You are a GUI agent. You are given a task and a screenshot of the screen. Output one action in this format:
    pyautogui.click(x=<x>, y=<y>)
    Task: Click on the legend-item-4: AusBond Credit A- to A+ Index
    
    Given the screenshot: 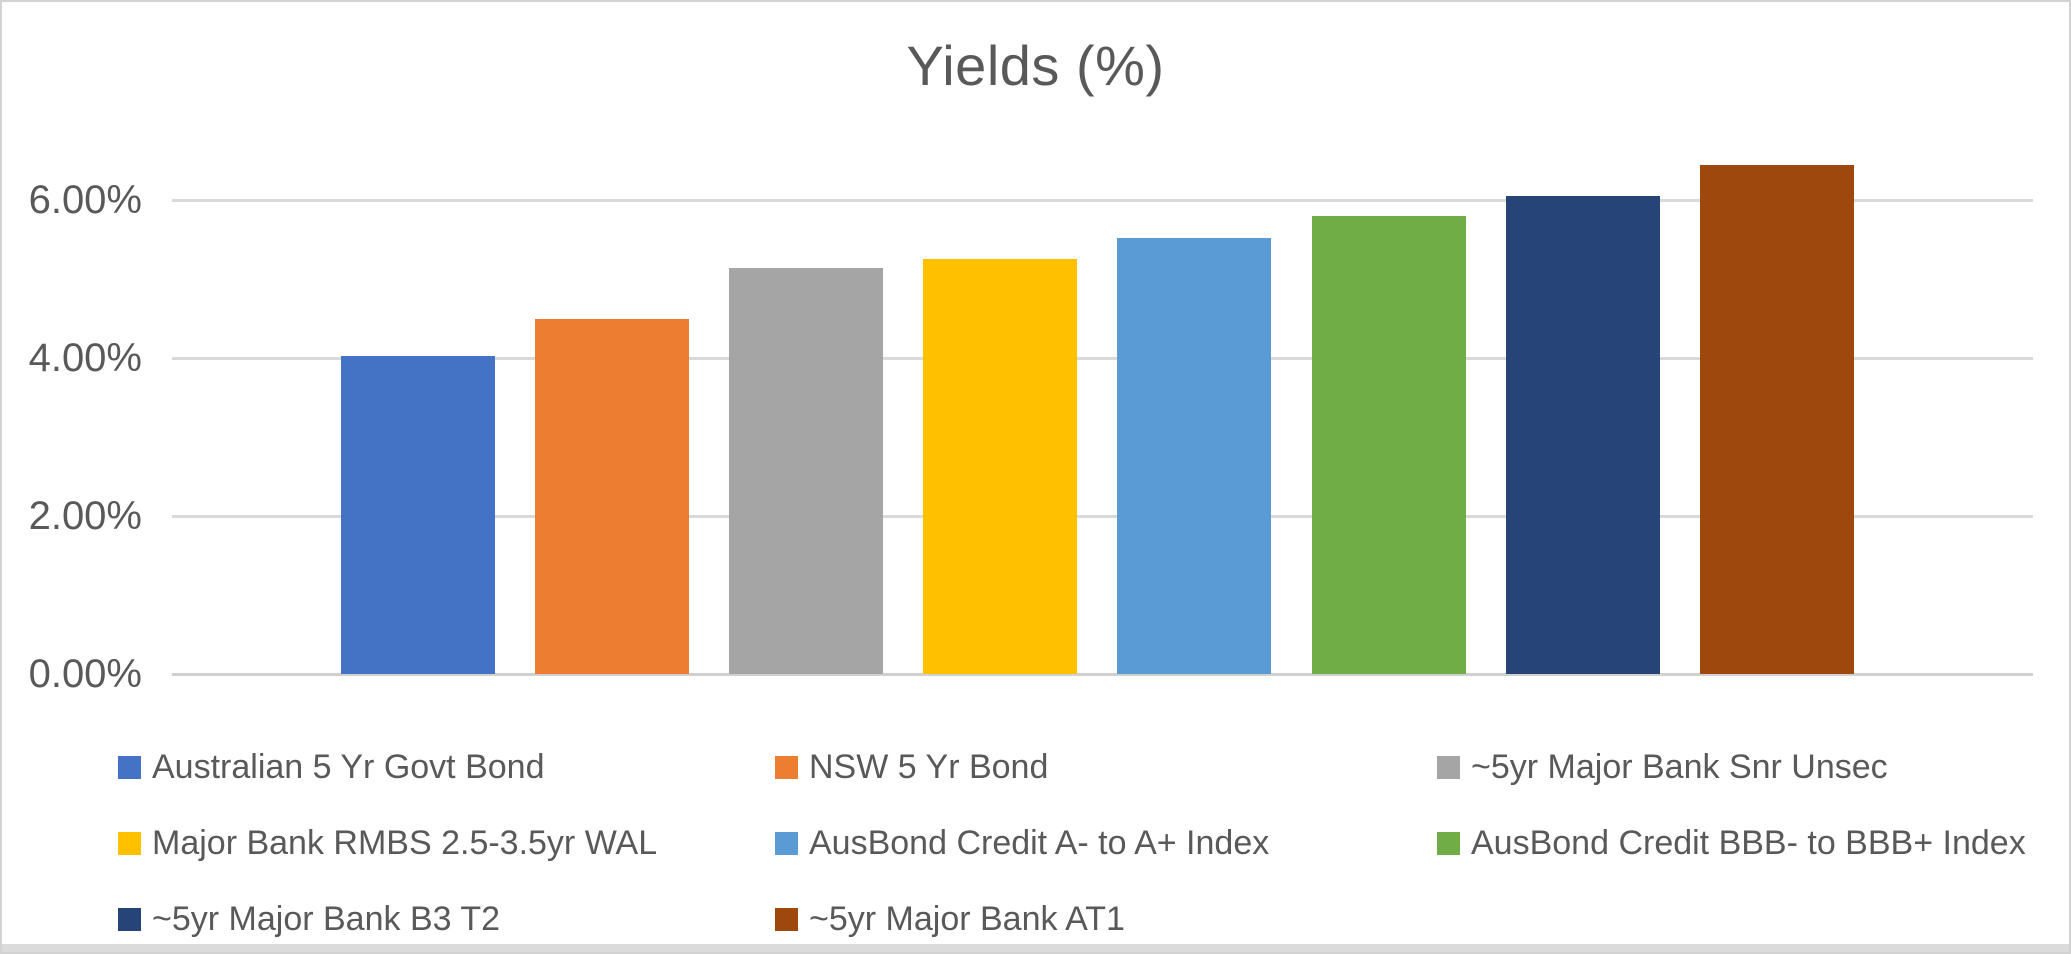 What is the action you would take?
    pyautogui.click(x=1022, y=843)
    